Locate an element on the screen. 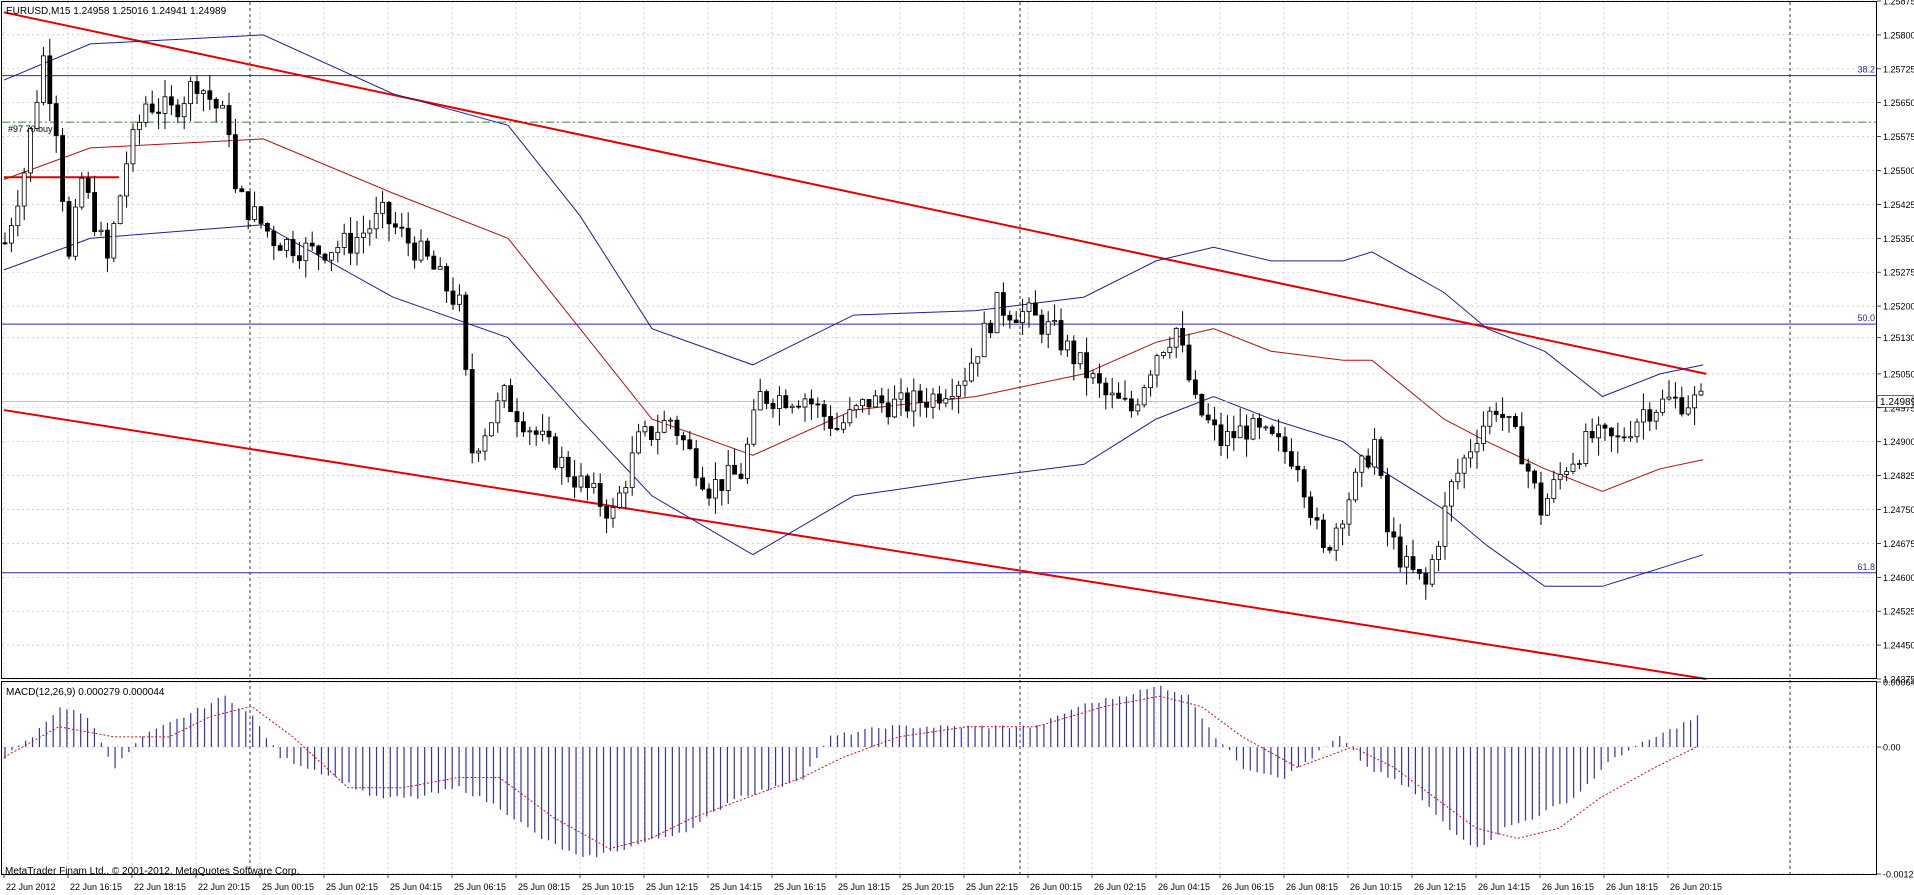 Image resolution: width=1914 pixels, height=895 pixels. time-tick-label: 26 Jun 00:15 is located at coordinates (1056, 887).